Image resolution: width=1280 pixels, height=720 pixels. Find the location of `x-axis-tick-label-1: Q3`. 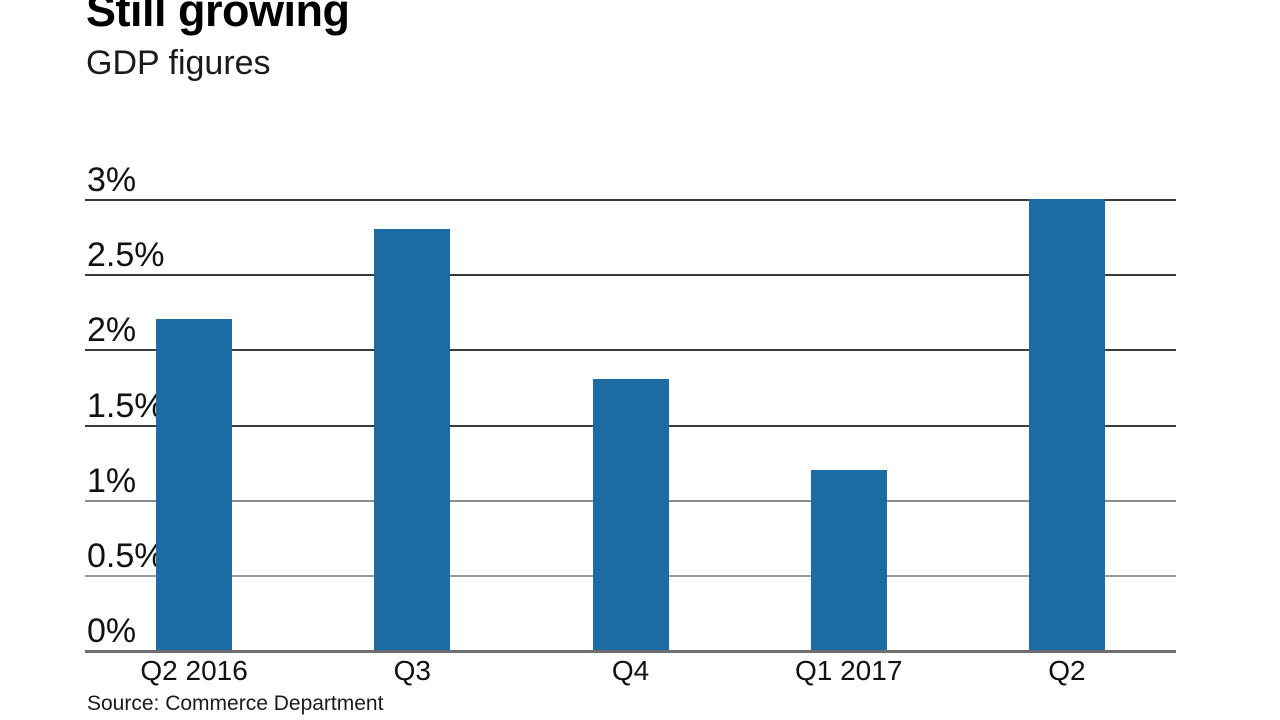

x-axis-tick-label-1: Q3 is located at coordinates (412, 670).